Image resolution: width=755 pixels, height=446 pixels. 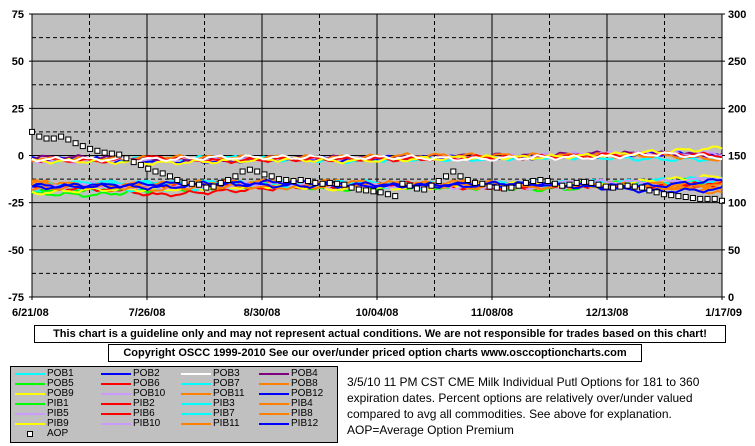 What do you see at coordinates (144, 403) in the screenshot?
I see `legend-label: PIB2` at bounding box center [144, 403].